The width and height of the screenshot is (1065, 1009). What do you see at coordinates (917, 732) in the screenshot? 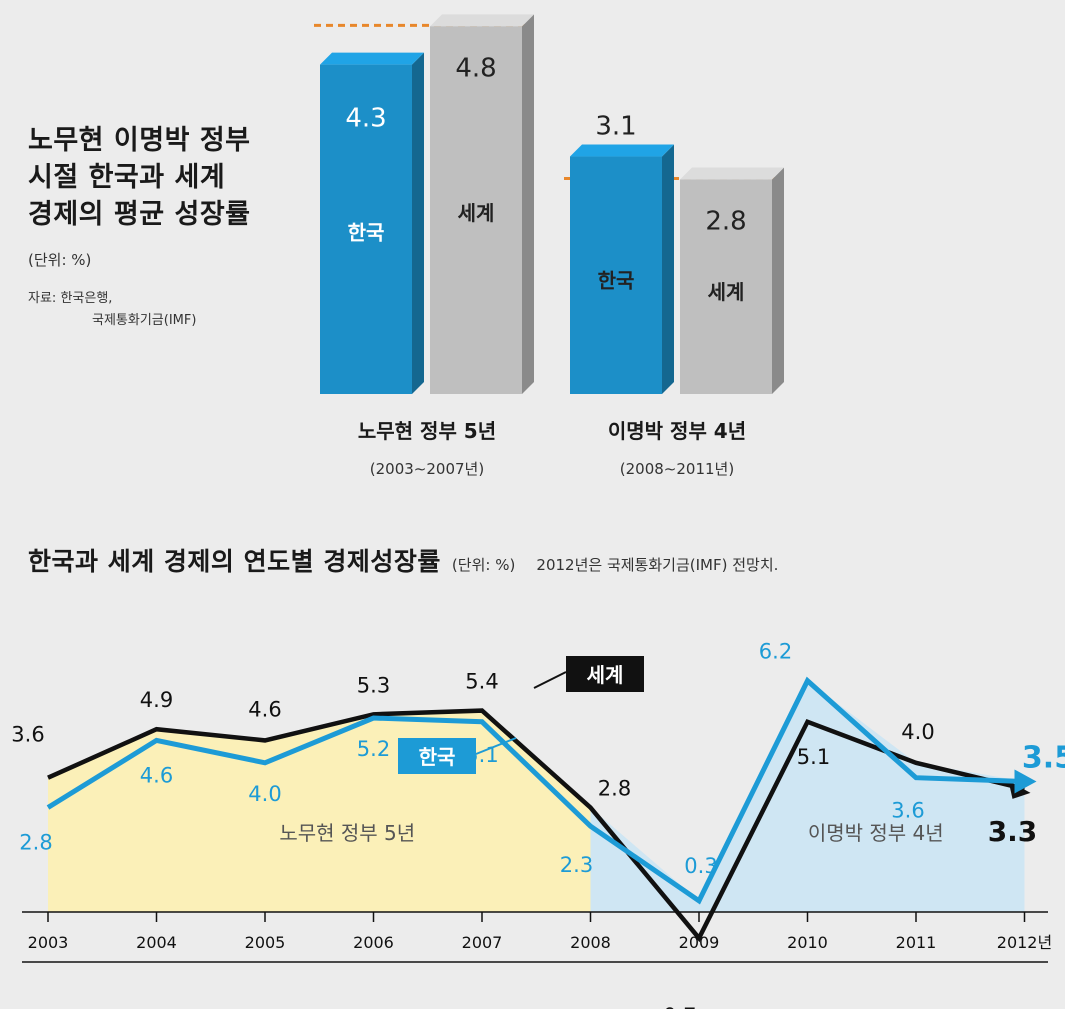
I see `world-value-2011: 4.0` at bounding box center [917, 732].